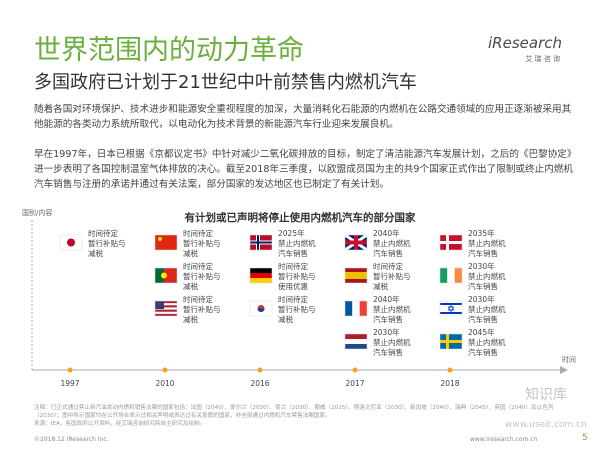 This screenshot has width=600, height=450. I want to click on entry-text: 2045年, so click(481, 332).